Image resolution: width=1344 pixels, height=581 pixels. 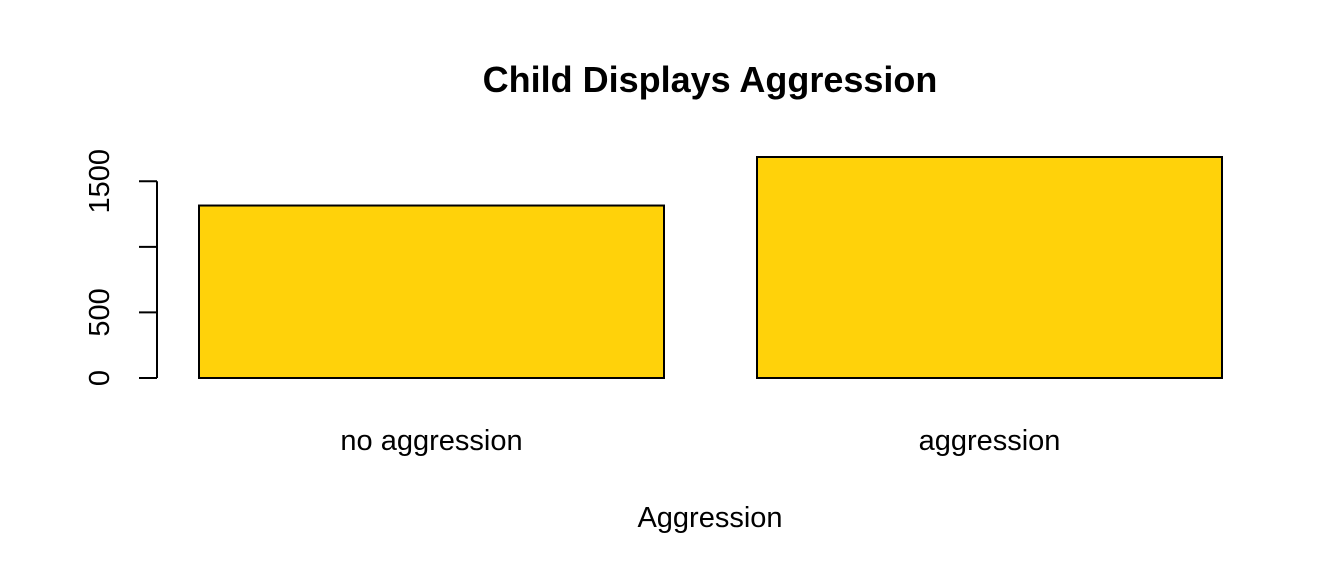 I want to click on x-axis: no aggression aggression, so click(x=700, y=441).